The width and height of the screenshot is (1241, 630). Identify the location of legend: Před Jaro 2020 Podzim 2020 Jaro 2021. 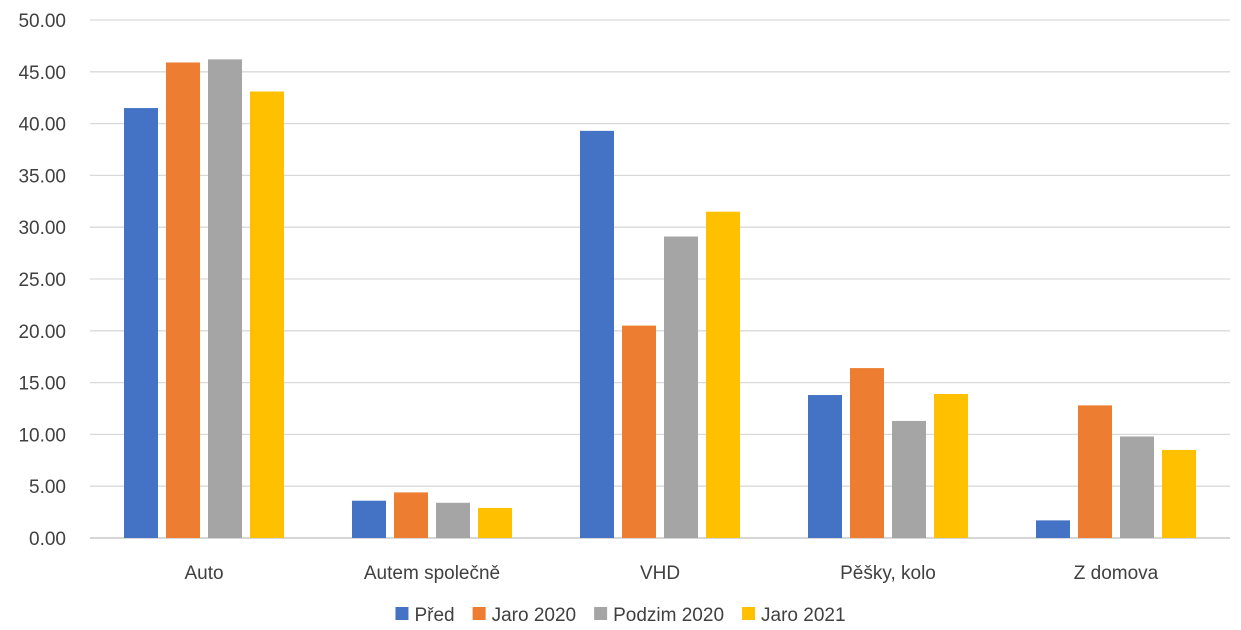
(620, 615).